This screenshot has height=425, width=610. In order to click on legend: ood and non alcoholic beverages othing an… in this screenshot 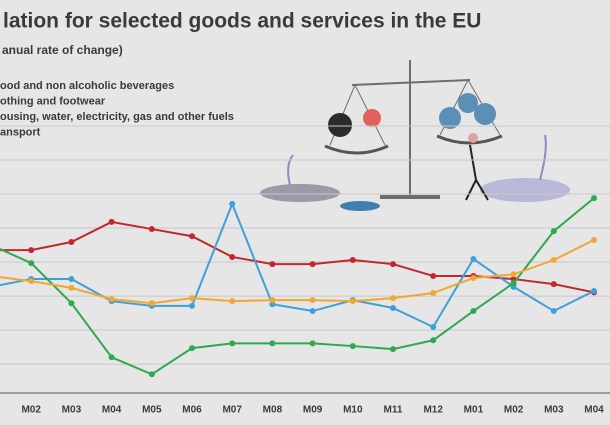, I will do `click(117, 109)`.